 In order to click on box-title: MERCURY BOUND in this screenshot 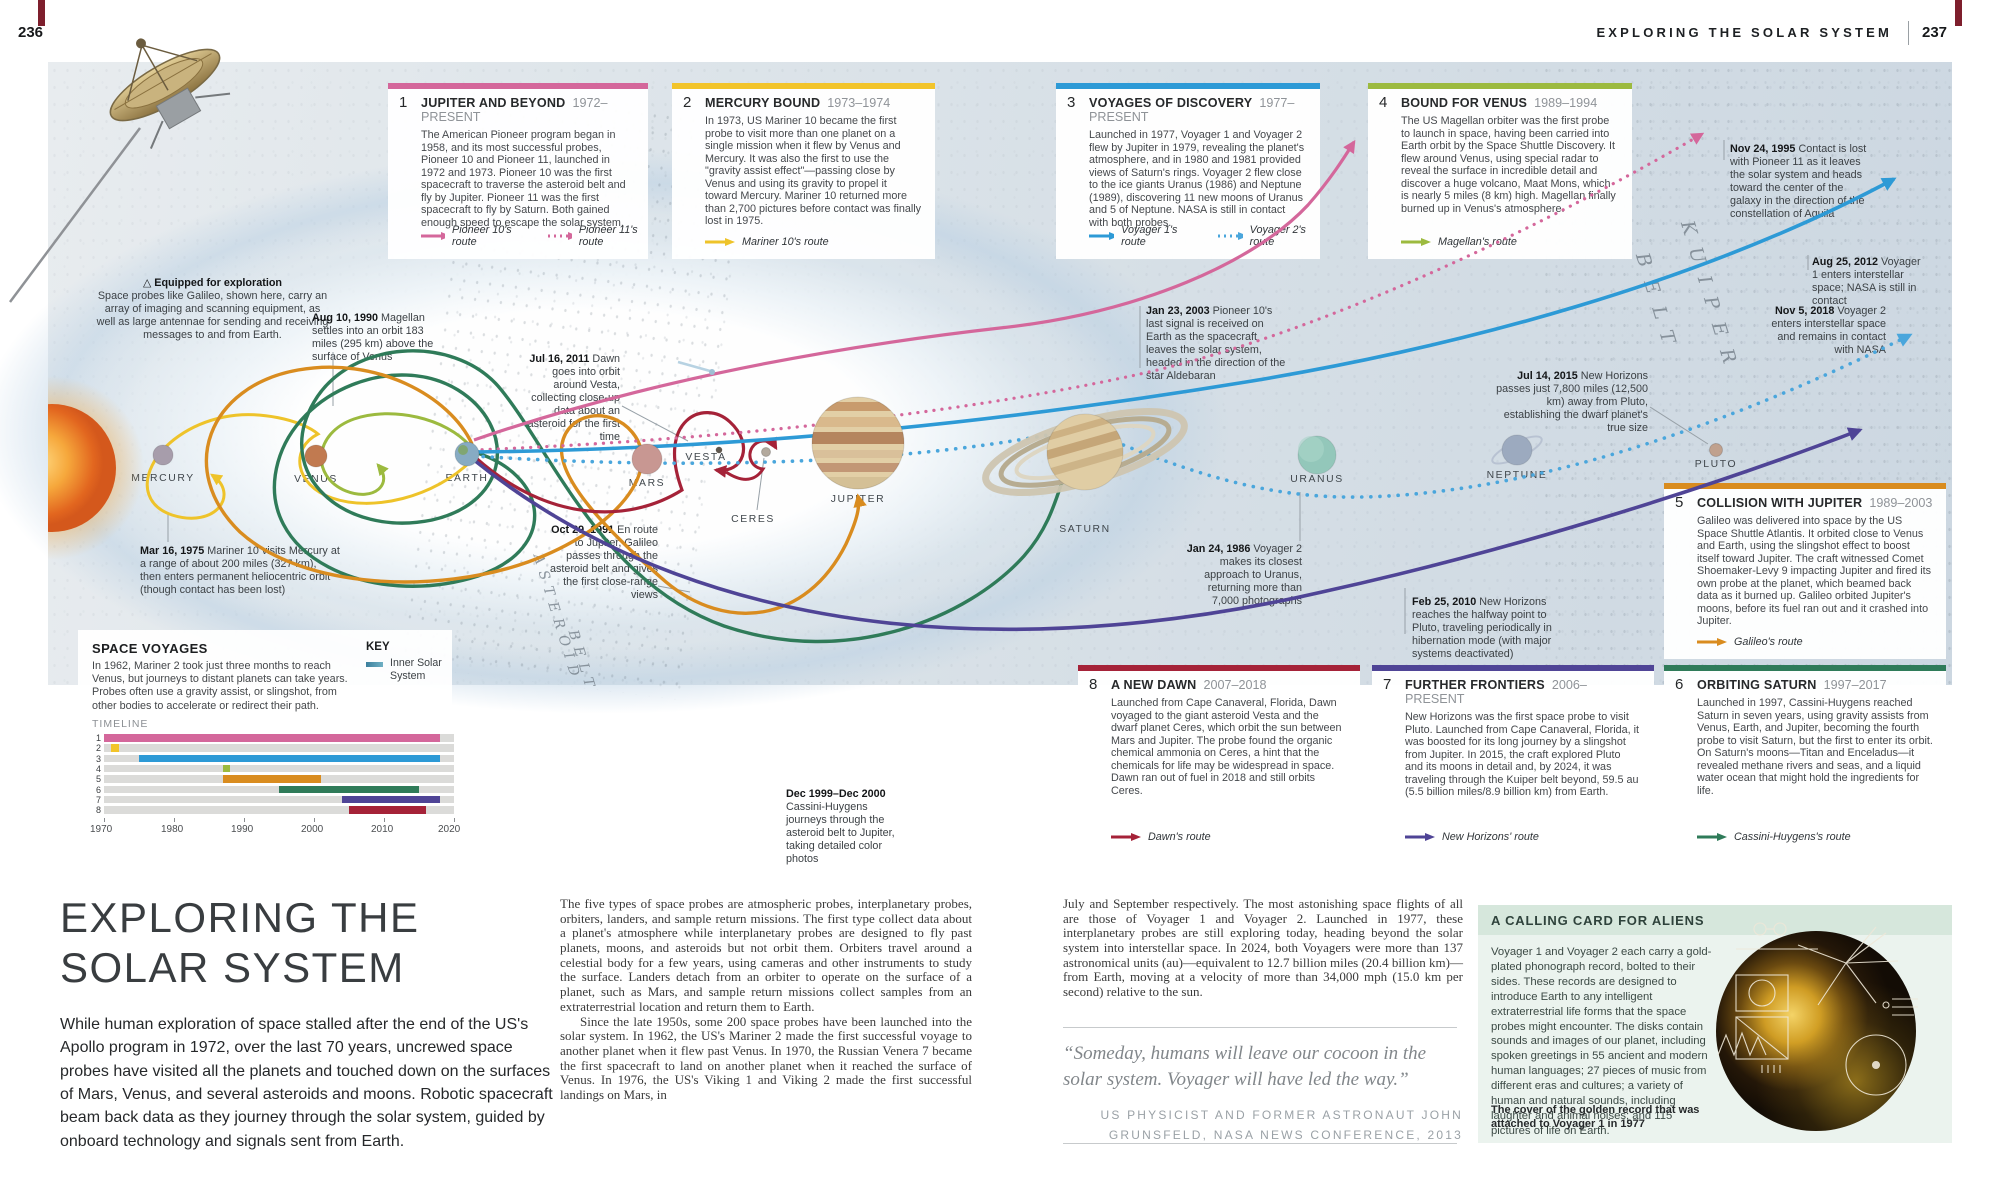, I will do `click(763, 103)`.